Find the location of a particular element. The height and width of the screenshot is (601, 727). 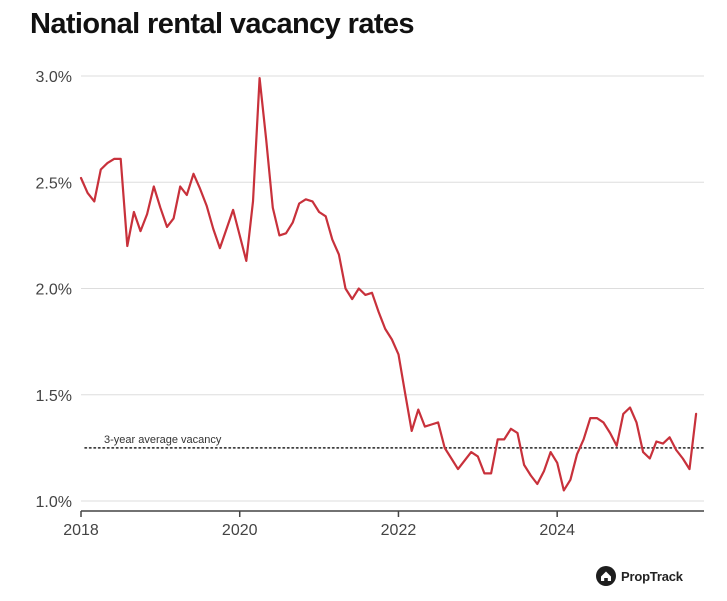

x-tick-label: 2022 is located at coordinates (399, 530).